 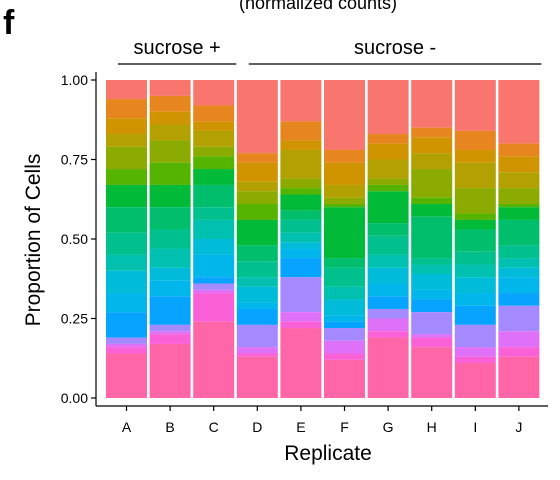 I want to click on bar-B, so click(x=170, y=239).